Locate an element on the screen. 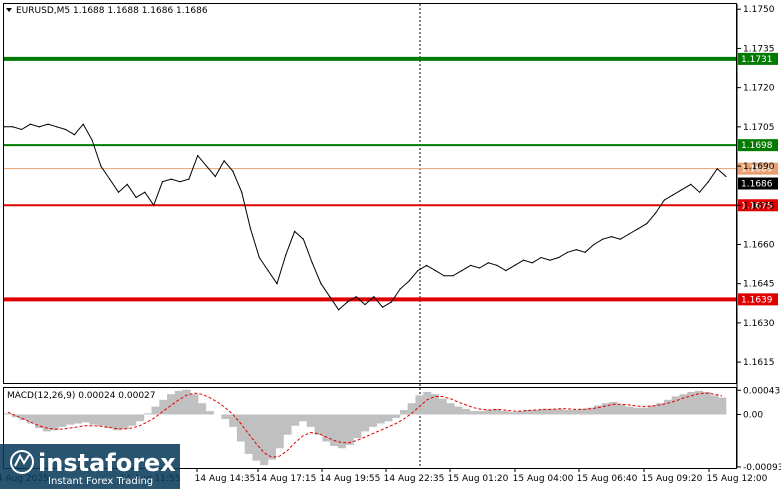 The height and width of the screenshot is (489, 781). x-tick-label: 15 Aug 04:00 is located at coordinates (543, 479).